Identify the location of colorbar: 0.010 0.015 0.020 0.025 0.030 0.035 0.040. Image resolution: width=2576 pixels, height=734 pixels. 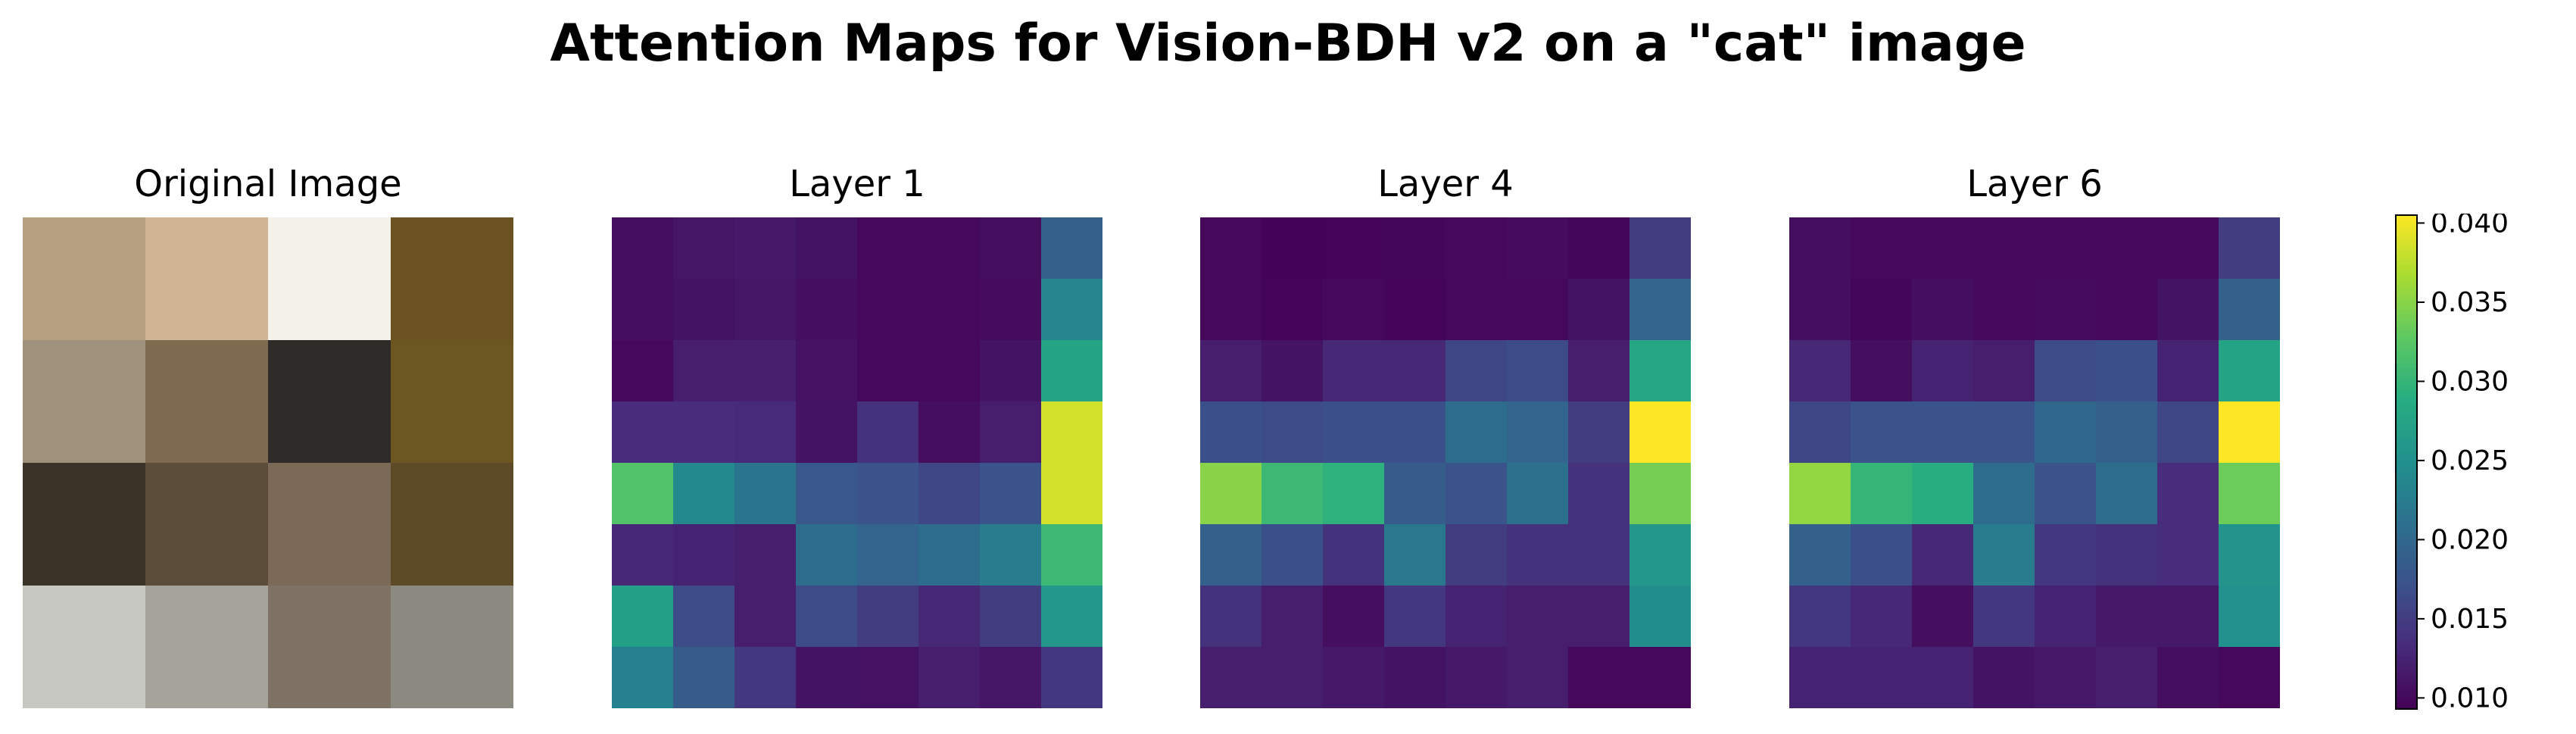
(2484, 464).